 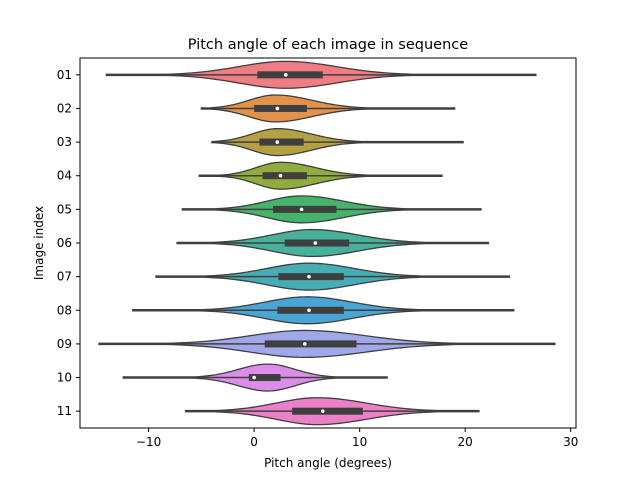 I want to click on y-tick-label-07: 07, so click(x=64, y=277).